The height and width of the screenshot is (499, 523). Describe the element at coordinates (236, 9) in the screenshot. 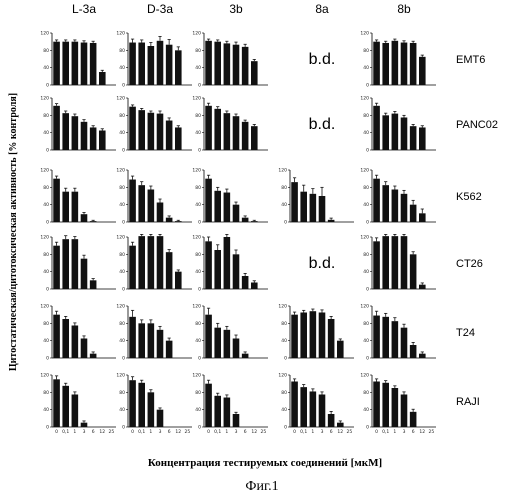

I see `column-header: 3b` at that location.